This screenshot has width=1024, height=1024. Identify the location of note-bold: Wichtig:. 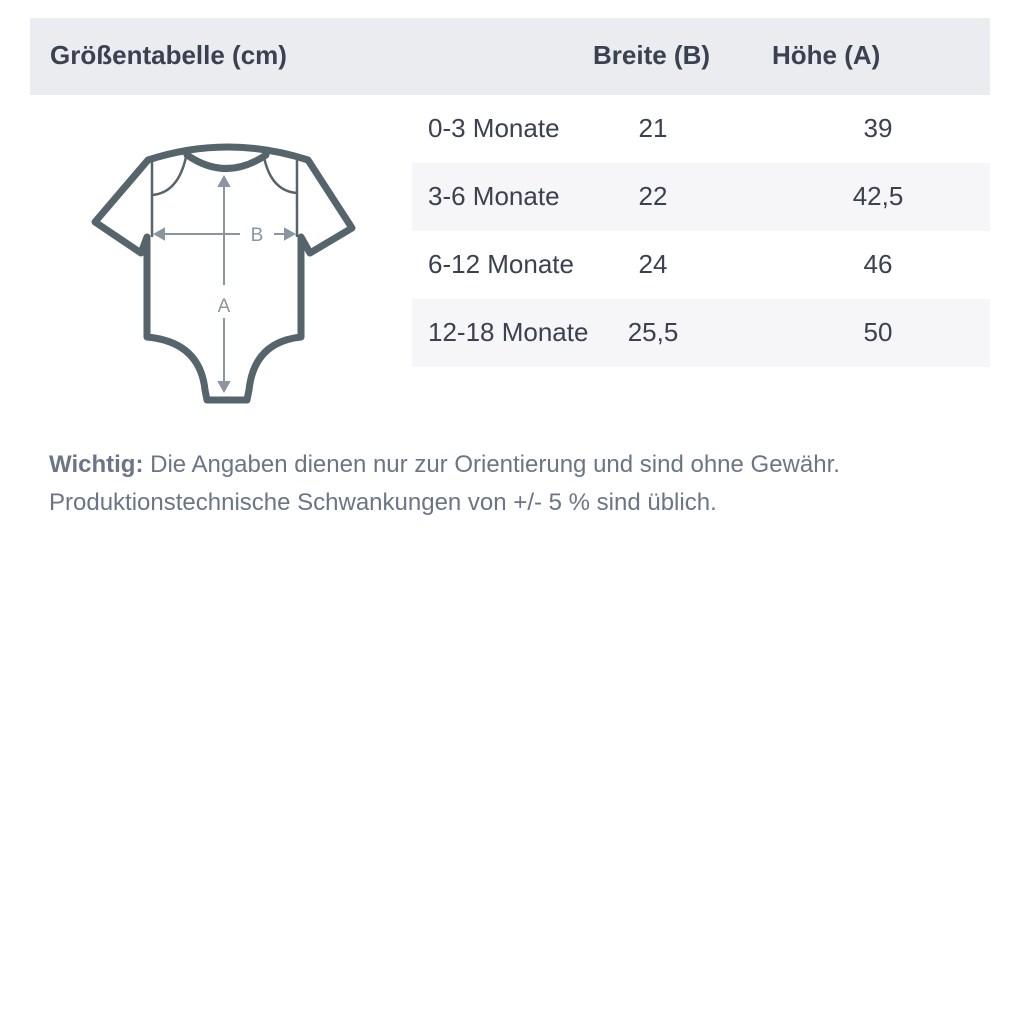
(96, 464).